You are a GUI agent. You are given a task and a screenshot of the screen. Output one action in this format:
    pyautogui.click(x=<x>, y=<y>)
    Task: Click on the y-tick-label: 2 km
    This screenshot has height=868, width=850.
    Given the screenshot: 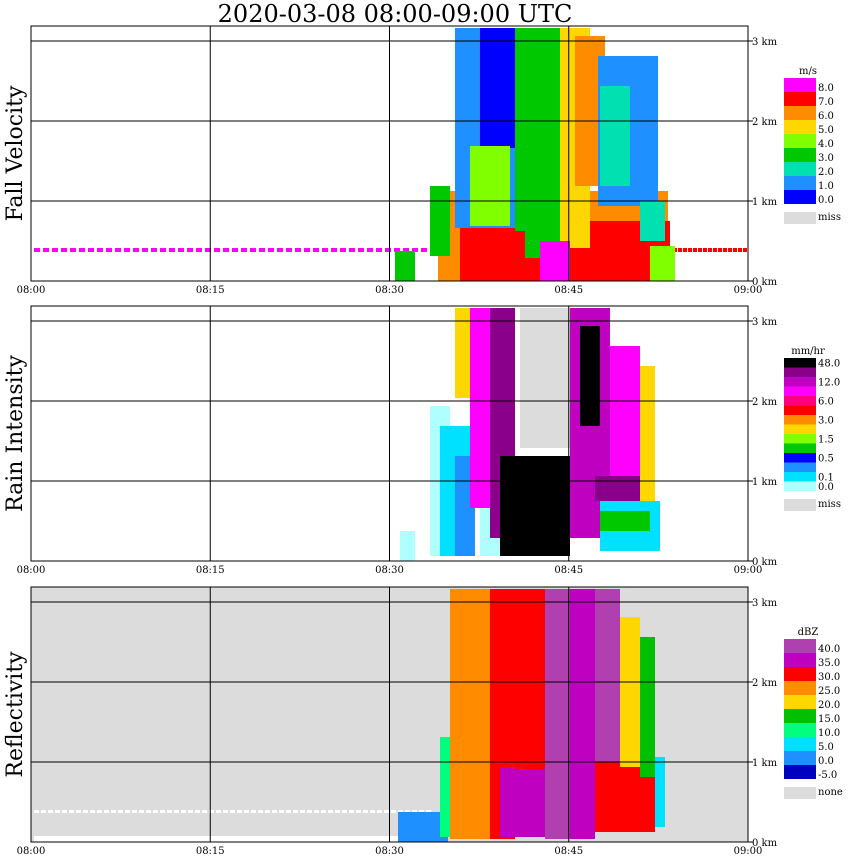 What is the action you would take?
    pyautogui.click(x=765, y=402)
    